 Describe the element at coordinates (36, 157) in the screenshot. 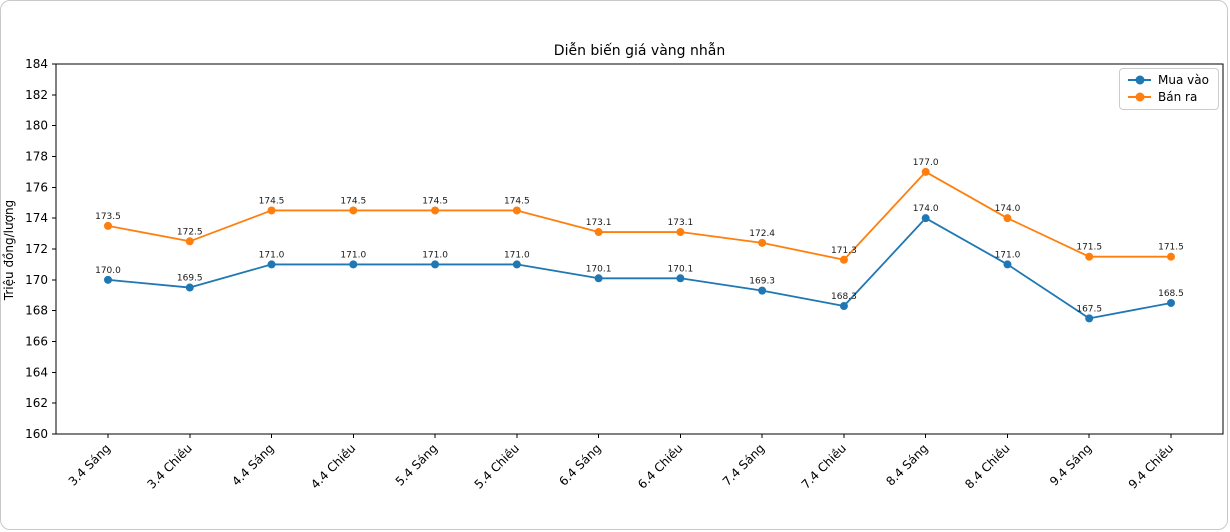

I see `y-tick-label: 178` at that location.